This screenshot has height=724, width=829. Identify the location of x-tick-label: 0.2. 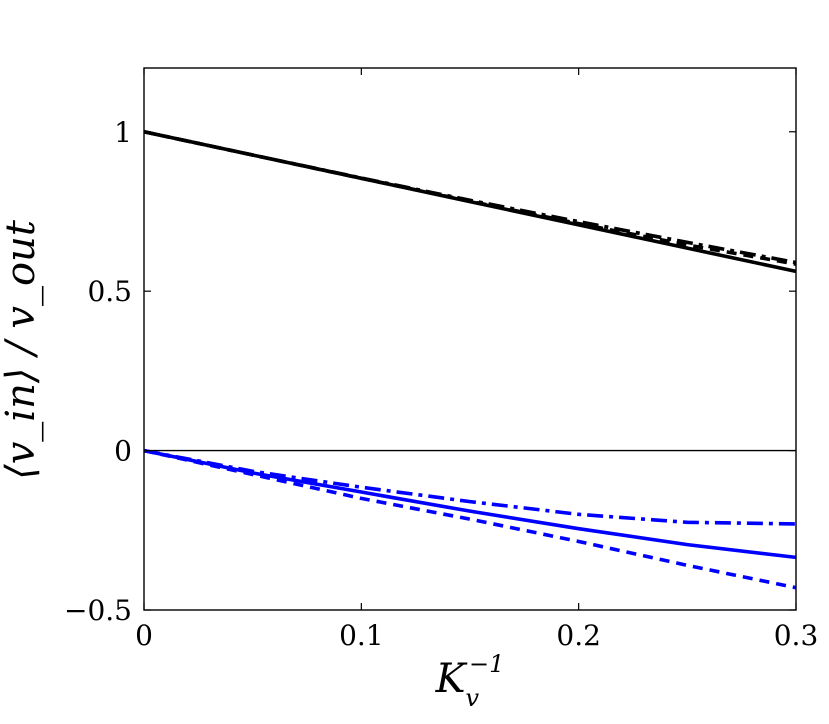
(578, 635).